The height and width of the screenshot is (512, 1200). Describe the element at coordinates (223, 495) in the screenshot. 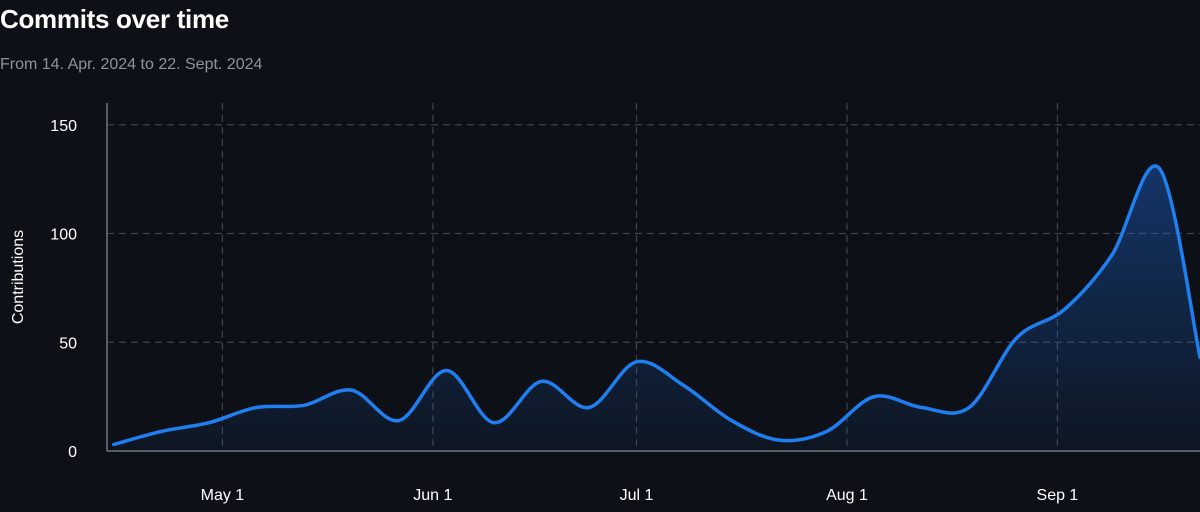

I see `x-tick-label: May 1` at that location.